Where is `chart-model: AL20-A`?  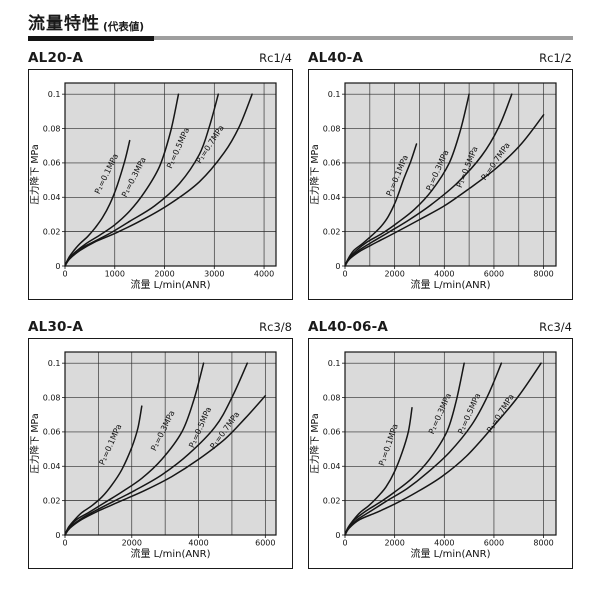 chart-model: AL20-A is located at coordinates (56, 58).